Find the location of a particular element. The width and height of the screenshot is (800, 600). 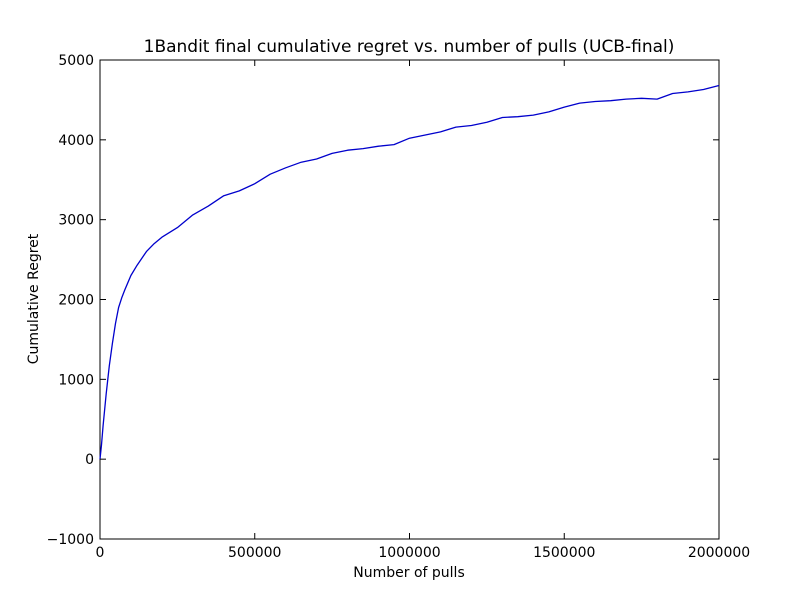

x-tick-label: 1000000 is located at coordinates (409, 553).